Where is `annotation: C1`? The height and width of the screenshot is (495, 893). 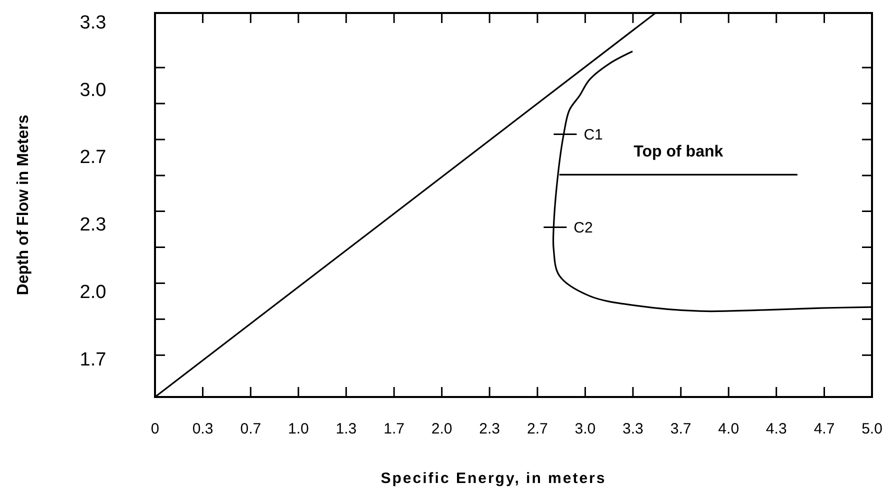
annotation: C1 is located at coordinates (593, 135).